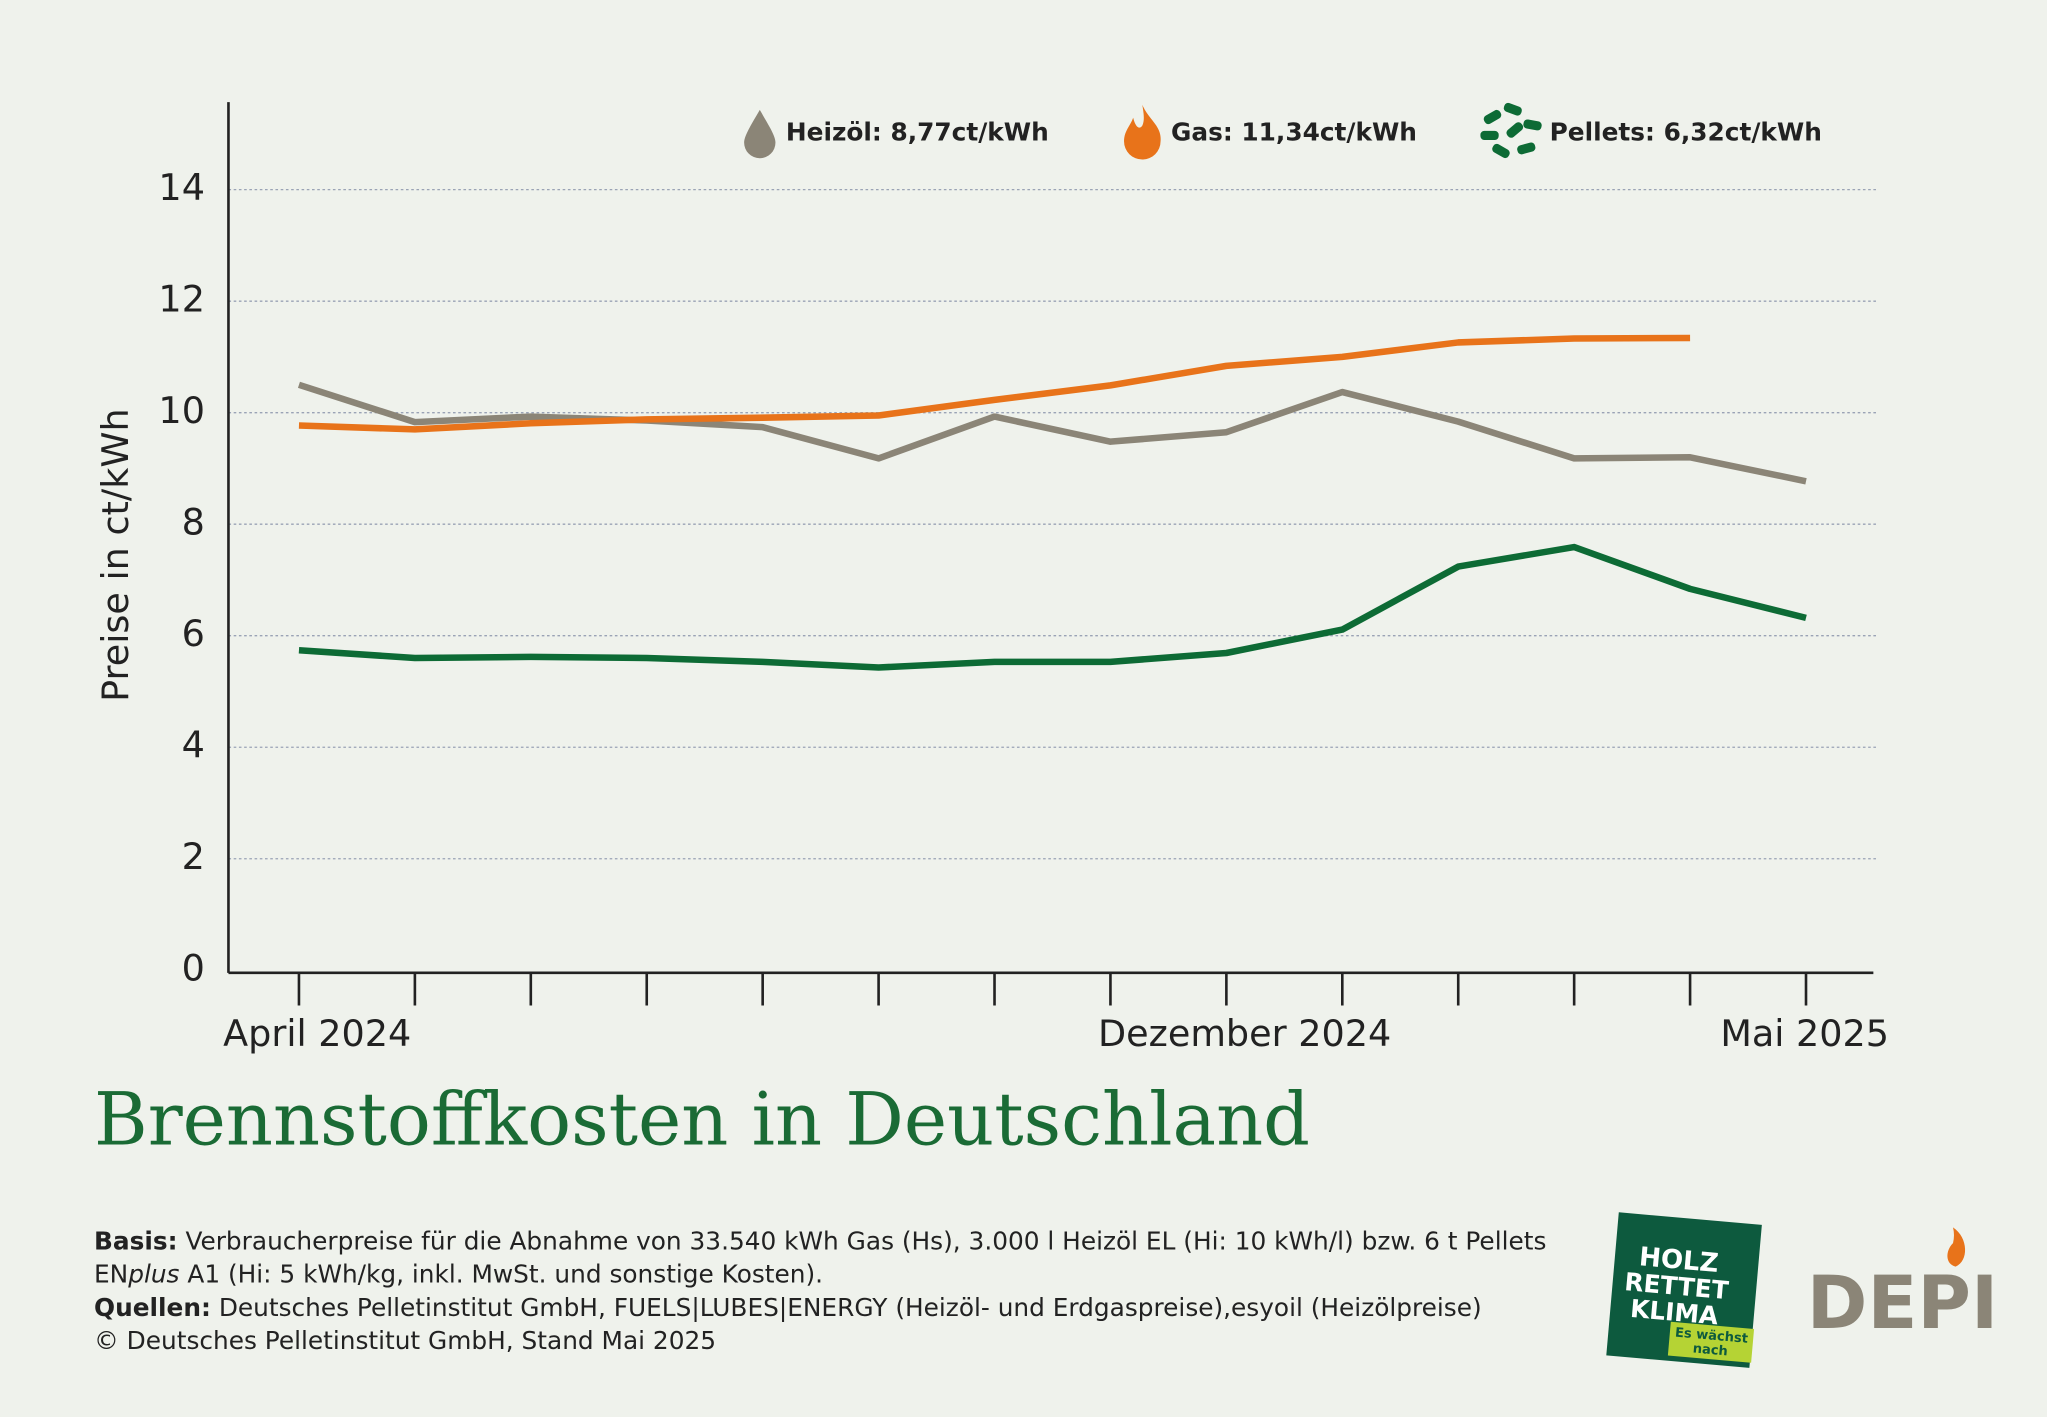 The image size is (2047, 1417). Describe the element at coordinates (1804, 1033) in the screenshot. I see `x-tick-label: Mai 2025` at that location.